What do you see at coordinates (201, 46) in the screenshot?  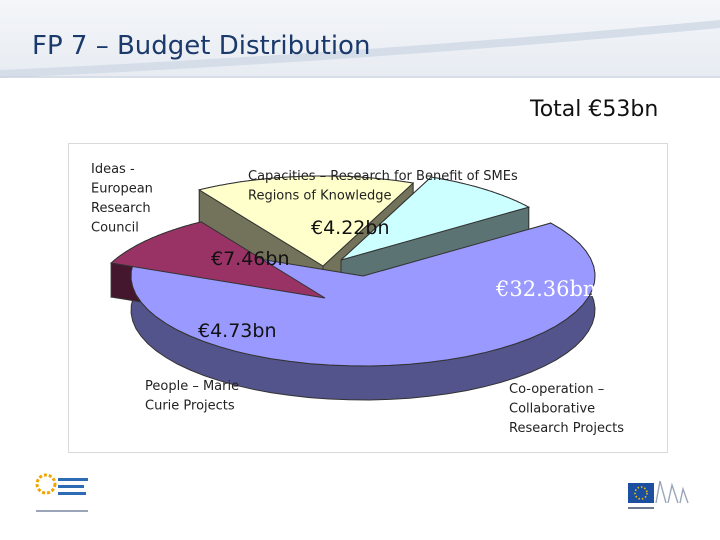 I see `slide-title: FP 7 – Budget Distribution` at bounding box center [201, 46].